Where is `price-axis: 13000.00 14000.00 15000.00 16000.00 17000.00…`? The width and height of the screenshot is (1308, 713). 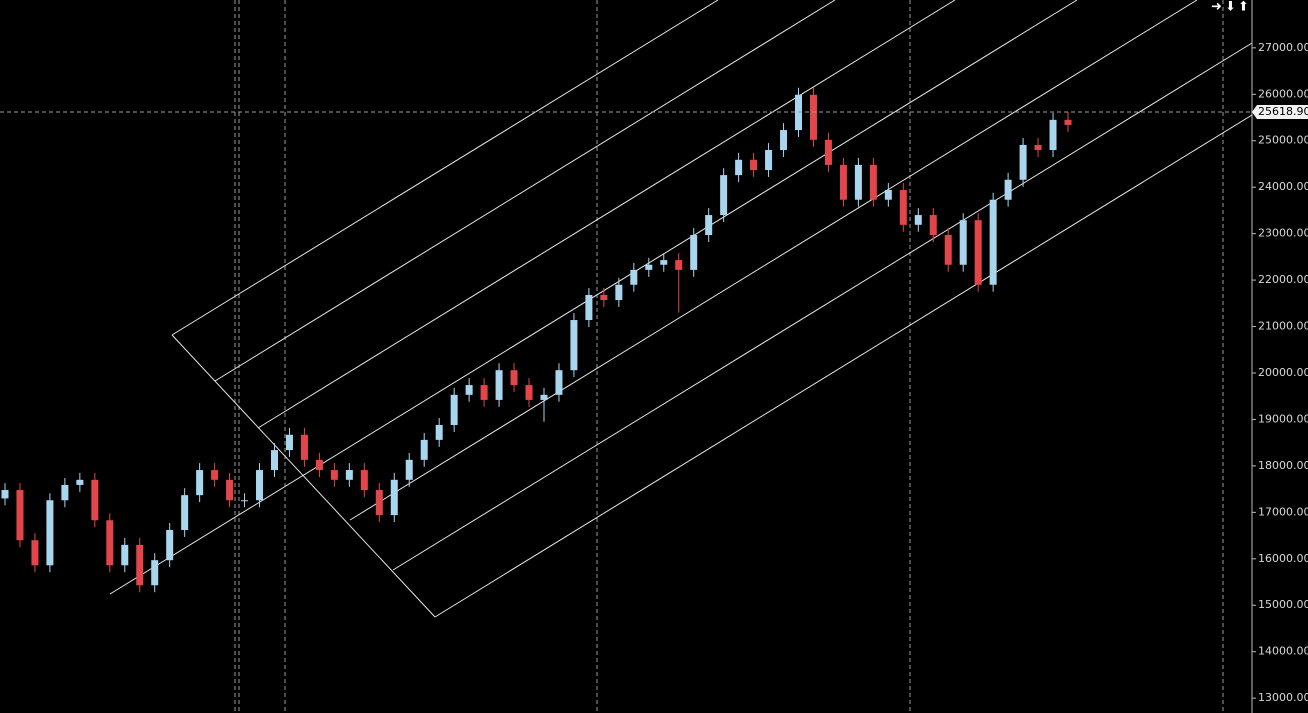 price-axis: 13000.00 14000.00 15000.00 16000.00 17000.00… is located at coordinates (1280, 372).